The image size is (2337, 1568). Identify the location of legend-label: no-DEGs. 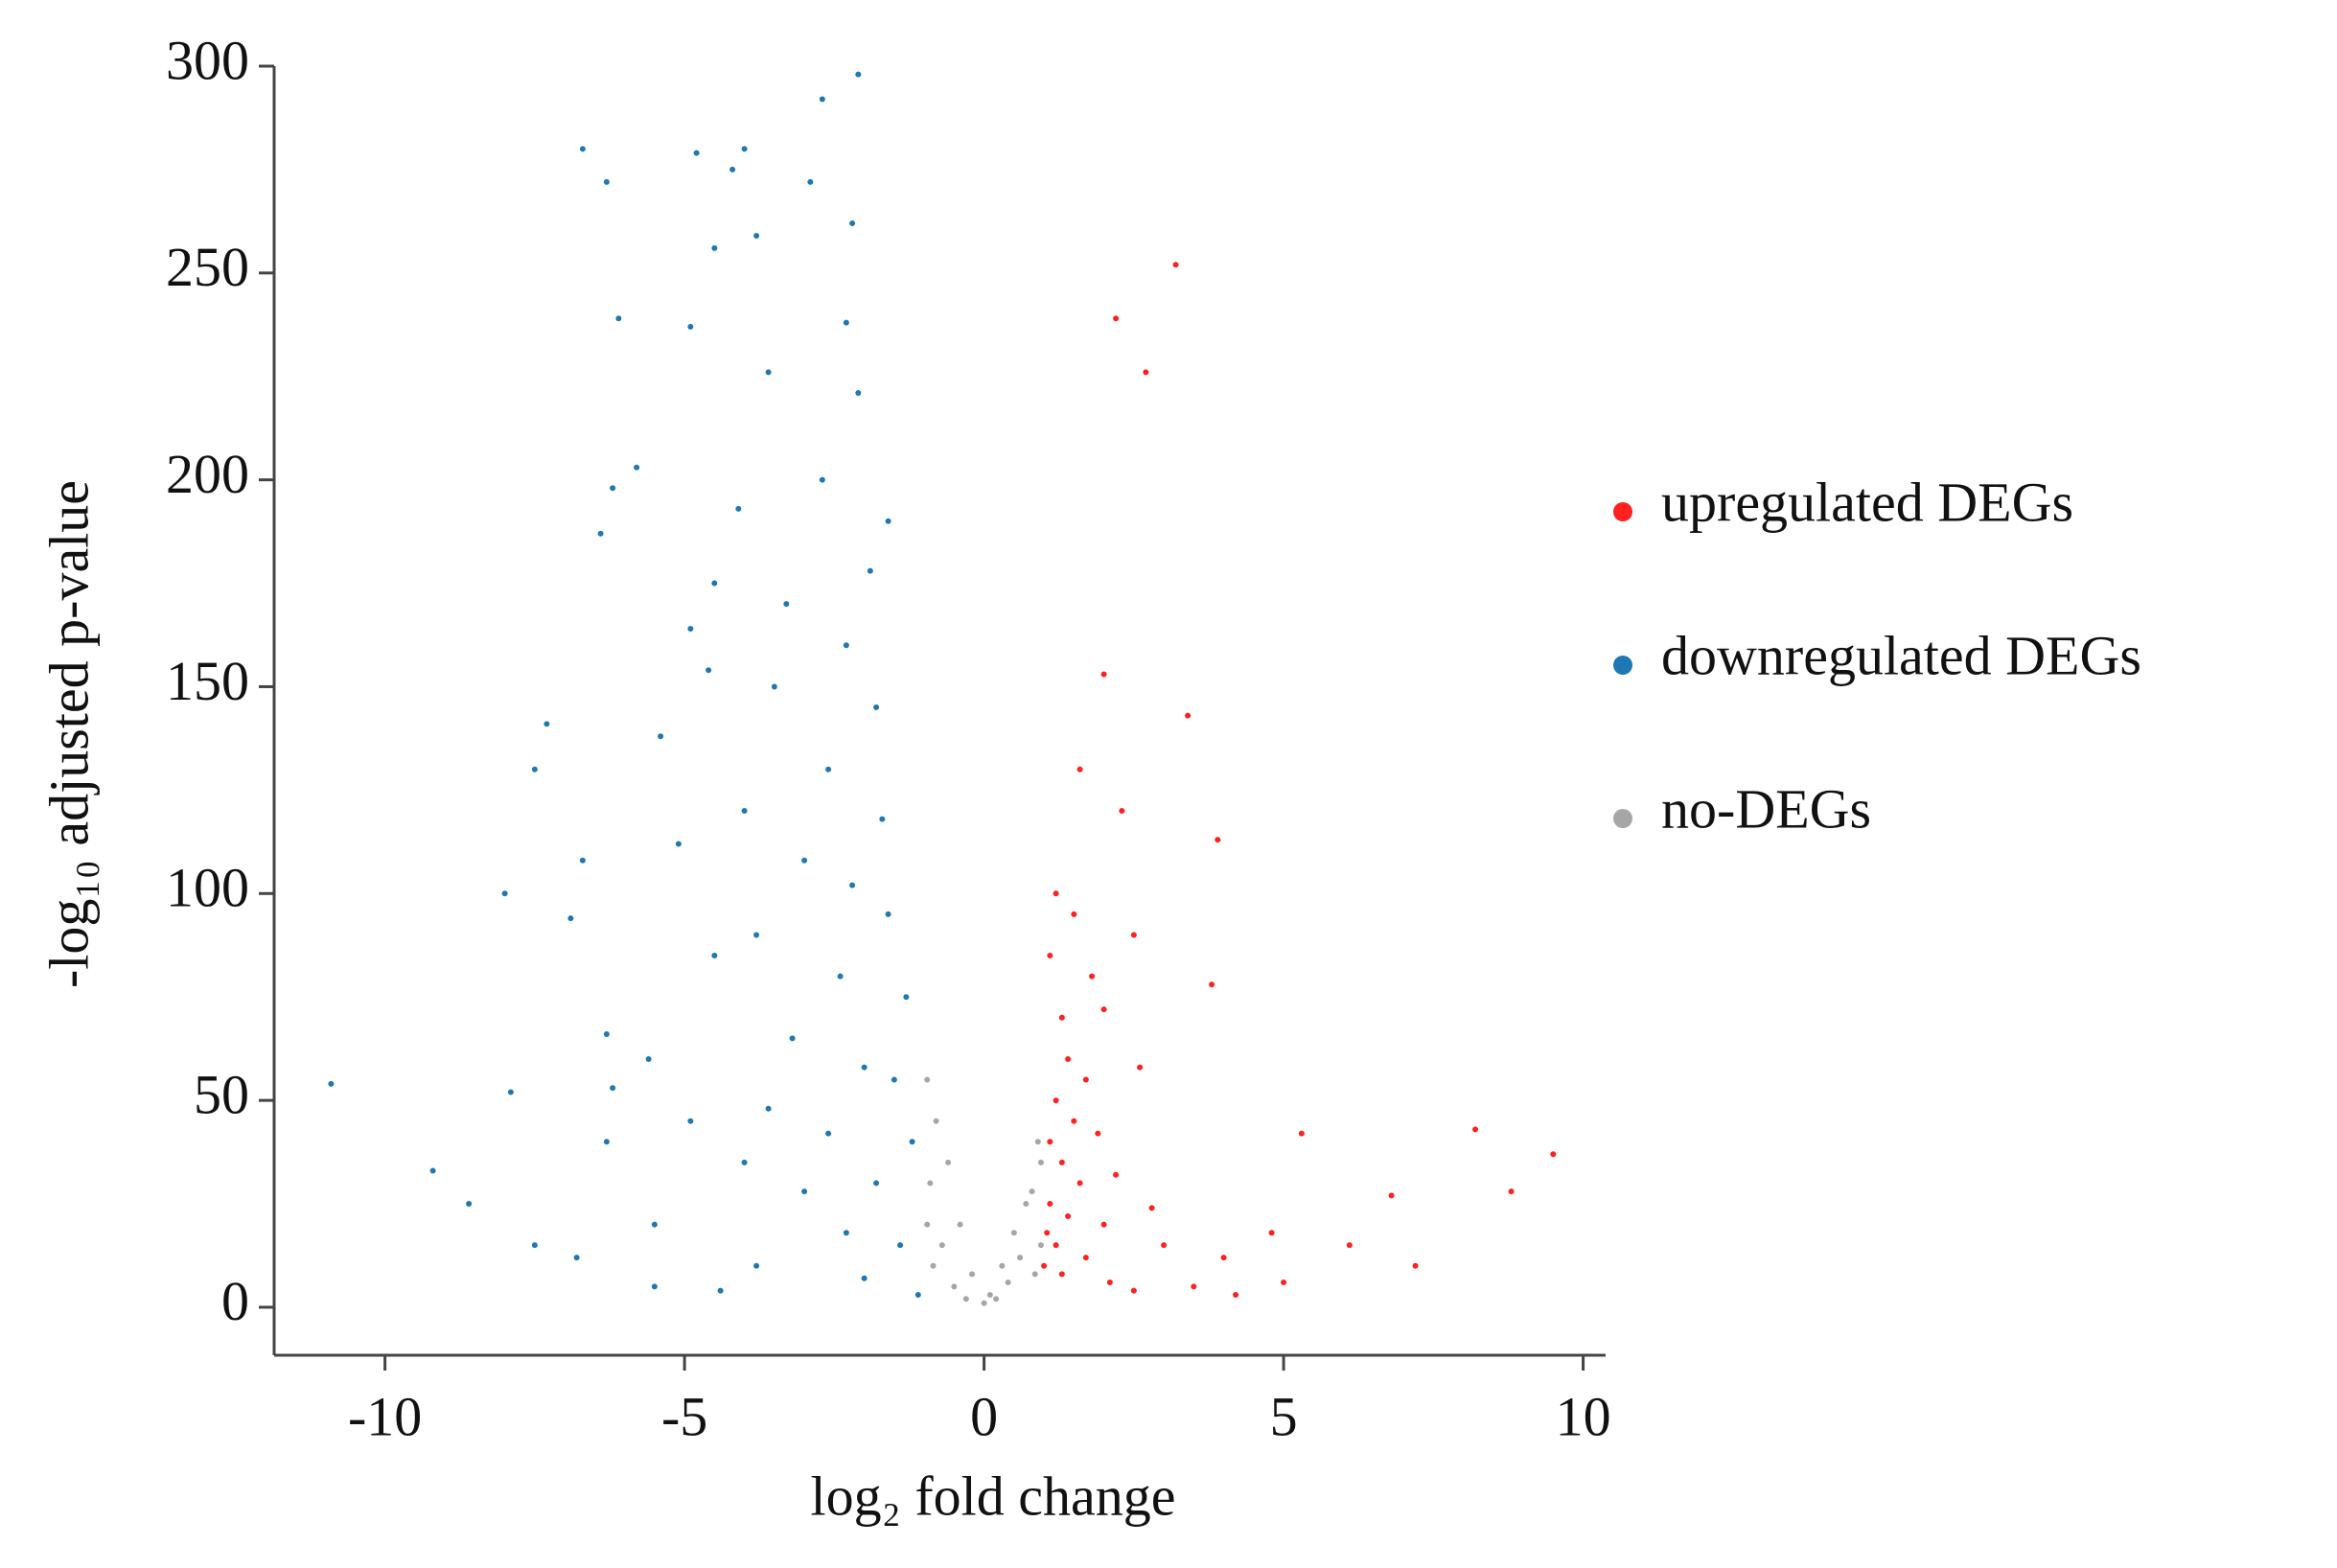
(1766, 808).